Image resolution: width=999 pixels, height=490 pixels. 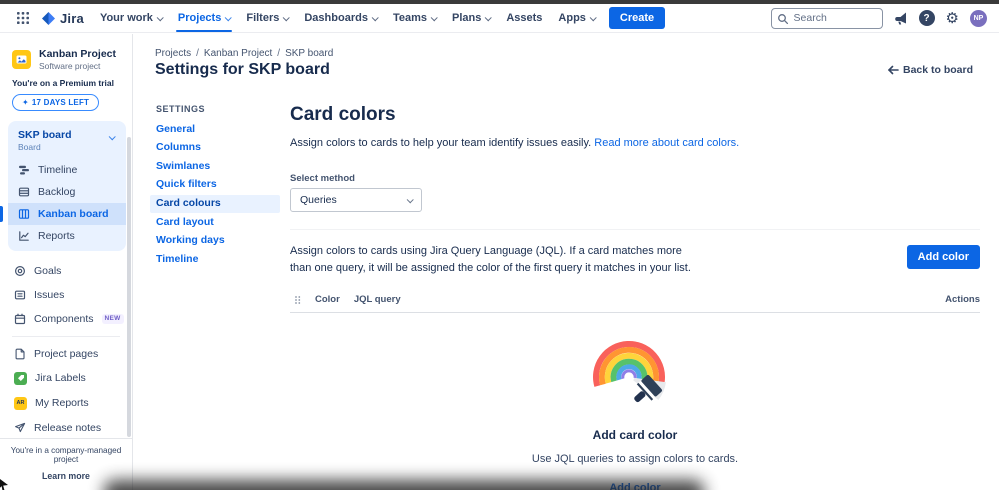 What do you see at coordinates (415, 18) in the screenshot?
I see `nav-teams: Teams` at bounding box center [415, 18].